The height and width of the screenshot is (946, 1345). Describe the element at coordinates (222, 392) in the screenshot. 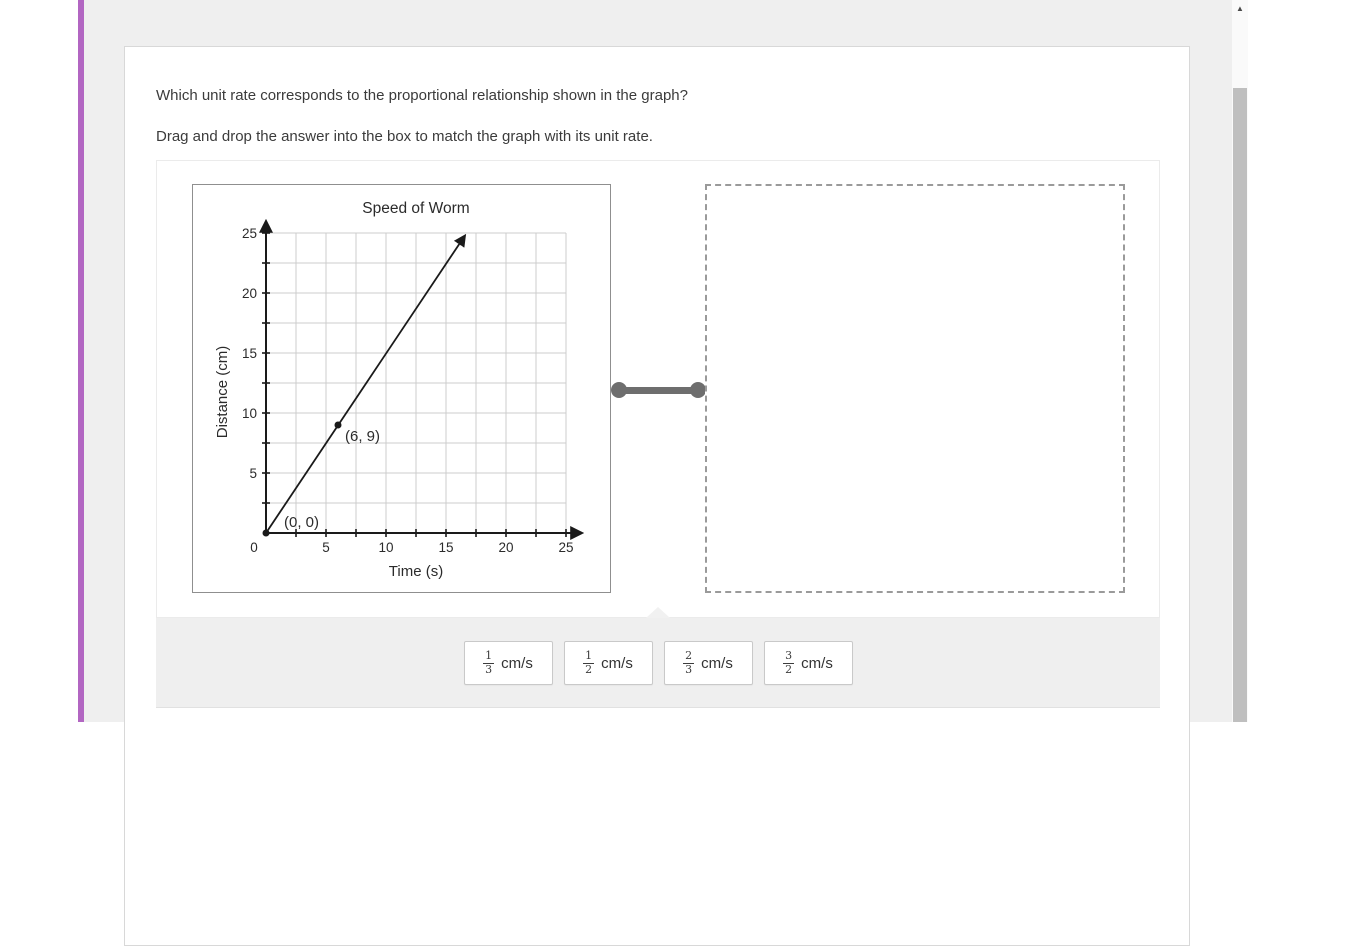

I see `svg-text: Distance (cm)` at that location.